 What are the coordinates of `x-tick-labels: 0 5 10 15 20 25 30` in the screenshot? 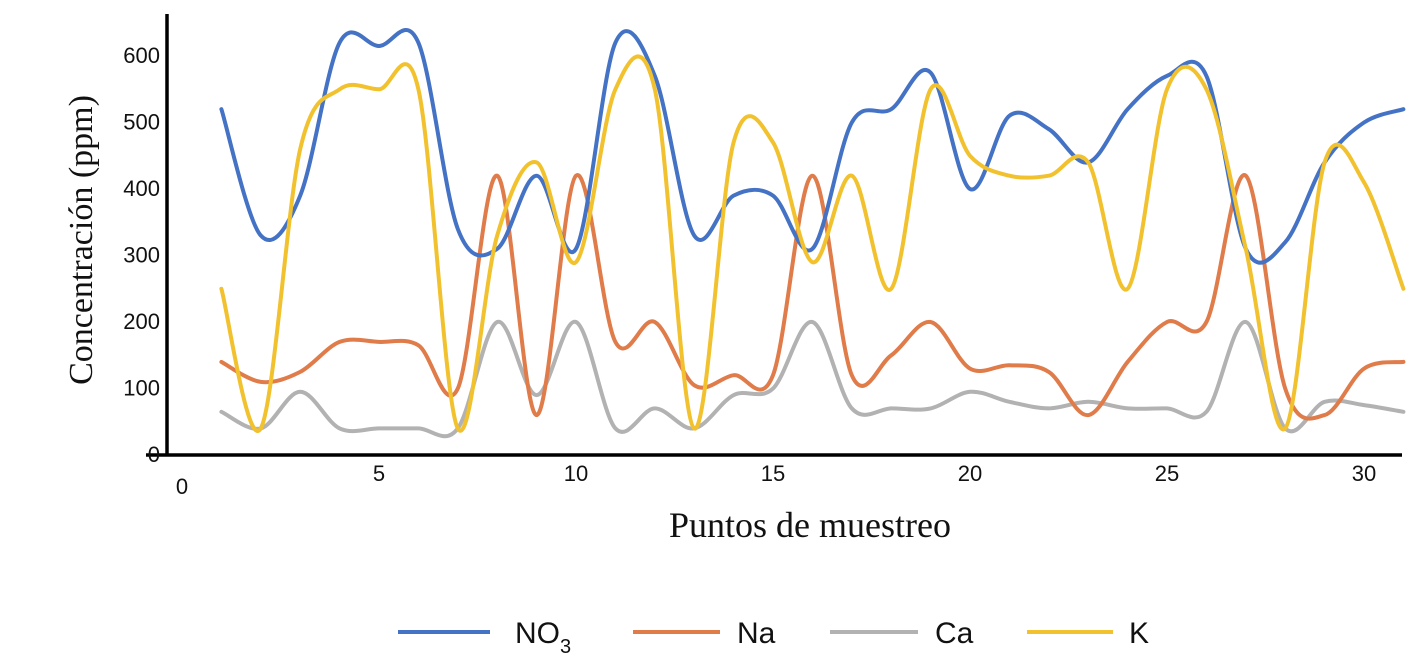 It's located at (776, 480).